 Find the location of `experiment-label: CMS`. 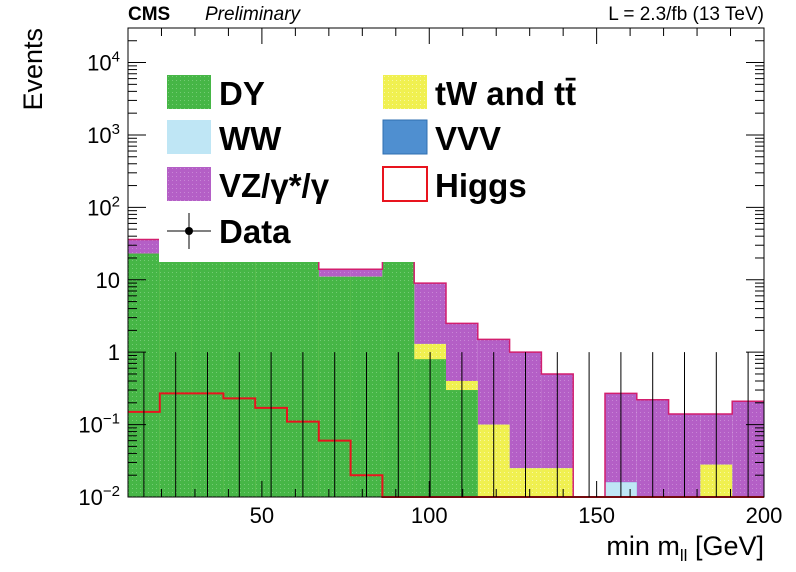

experiment-label: CMS is located at coordinates (149, 14).